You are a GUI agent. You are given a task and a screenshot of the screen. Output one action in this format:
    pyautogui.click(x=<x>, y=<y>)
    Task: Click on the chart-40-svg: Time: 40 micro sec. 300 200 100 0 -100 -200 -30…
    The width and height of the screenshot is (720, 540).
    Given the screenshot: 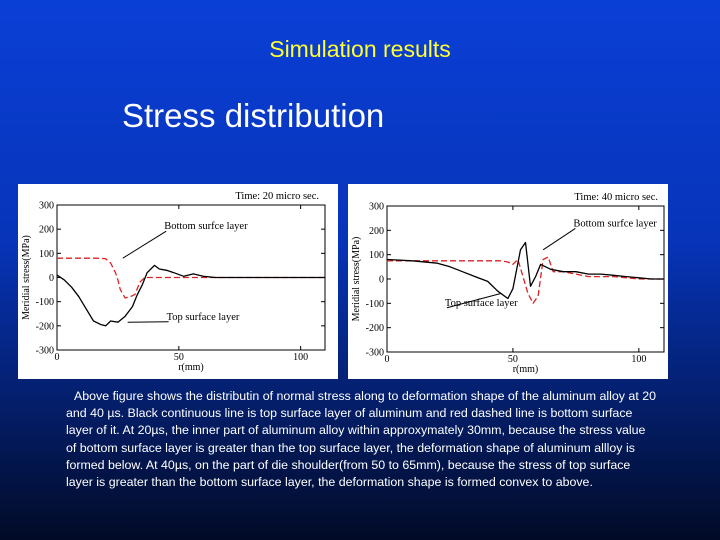 What is the action you would take?
    pyautogui.click(x=508, y=283)
    